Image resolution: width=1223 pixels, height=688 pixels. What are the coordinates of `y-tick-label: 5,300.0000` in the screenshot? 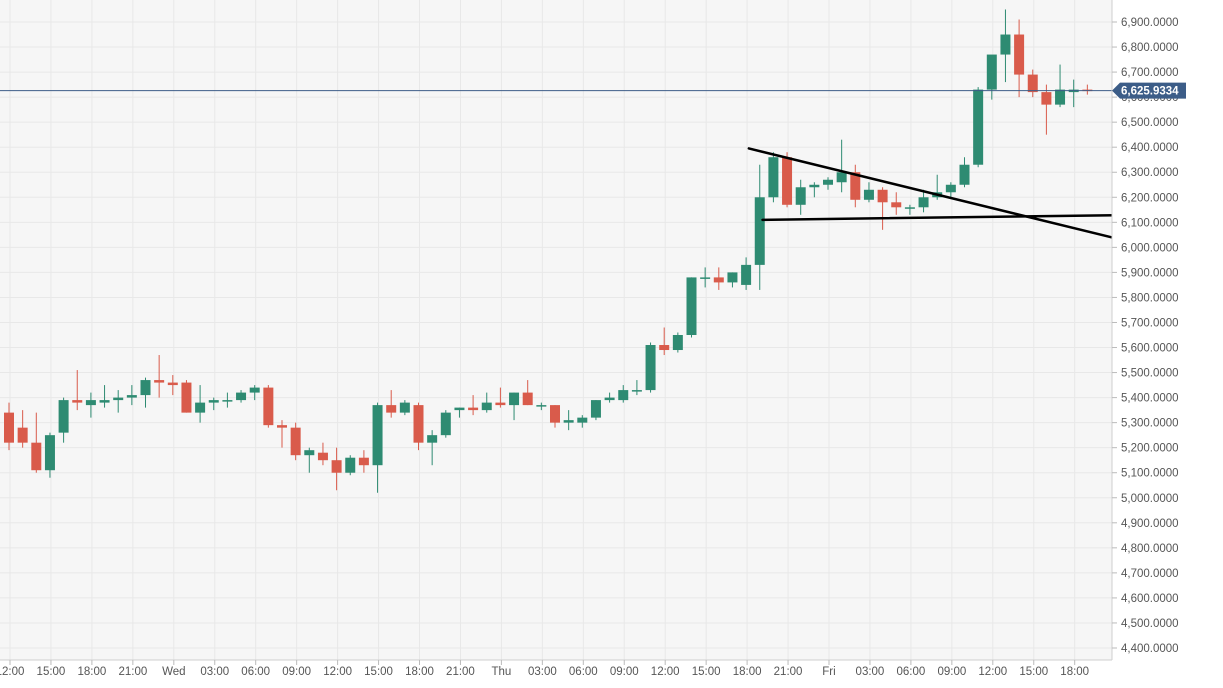 It's located at (1150, 424).